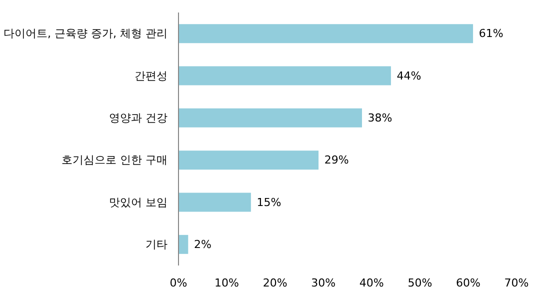  Describe the element at coordinates (420, 283) in the screenshot. I see `x-tick-label: 50%` at that location.